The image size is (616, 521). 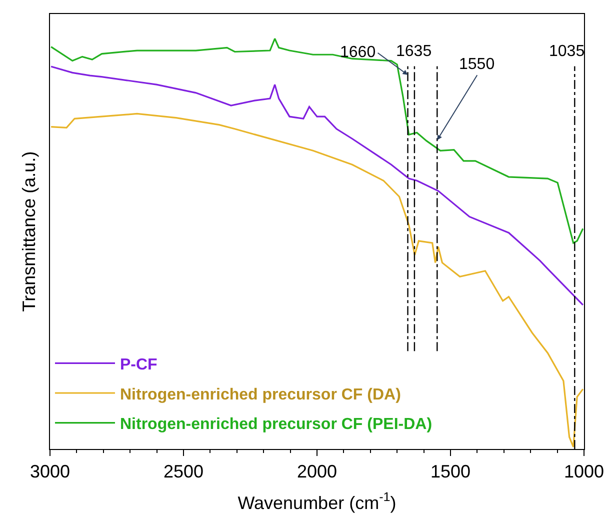 I want to click on x-tick-label: 3000, so click(x=50, y=472).